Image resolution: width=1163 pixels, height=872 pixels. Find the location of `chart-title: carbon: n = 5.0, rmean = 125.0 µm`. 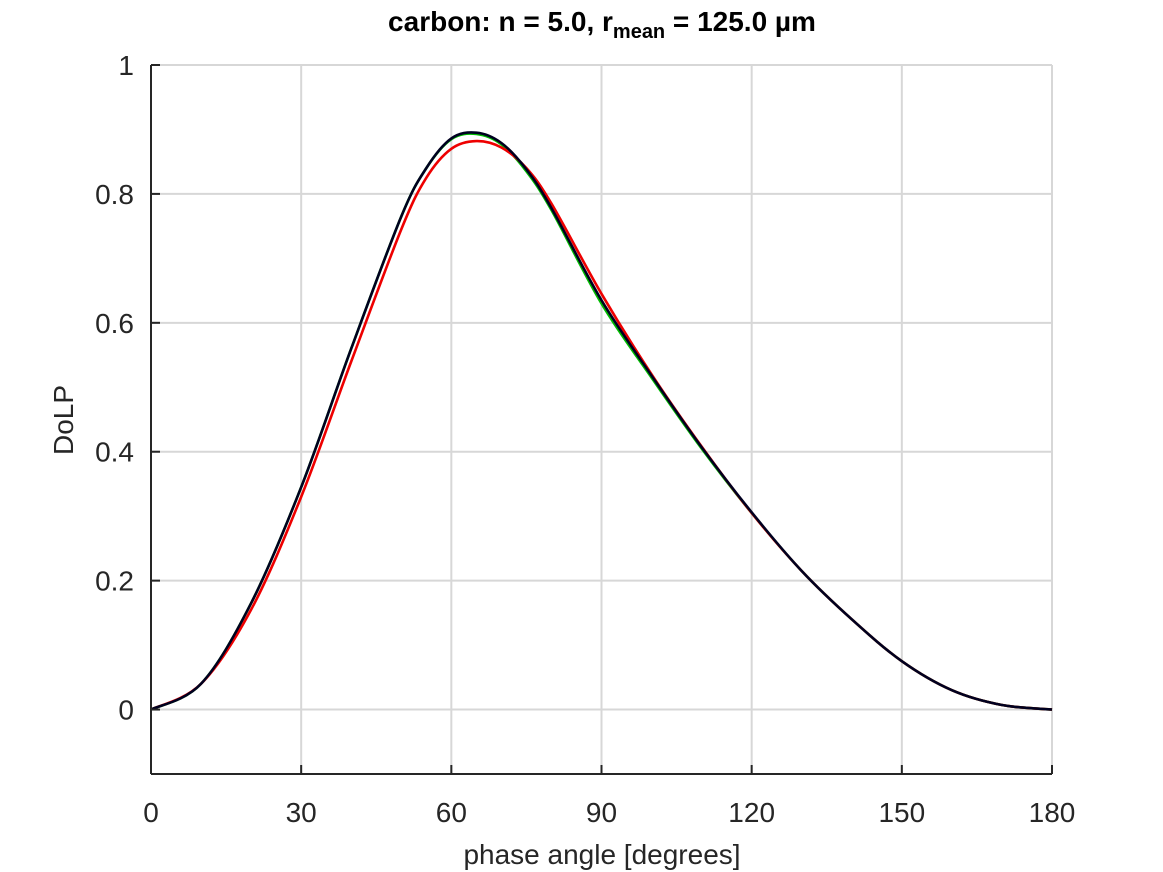

chart-title: carbon: n = 5.0, rmean = 125.0 µm is located at coordinates (602, 24).